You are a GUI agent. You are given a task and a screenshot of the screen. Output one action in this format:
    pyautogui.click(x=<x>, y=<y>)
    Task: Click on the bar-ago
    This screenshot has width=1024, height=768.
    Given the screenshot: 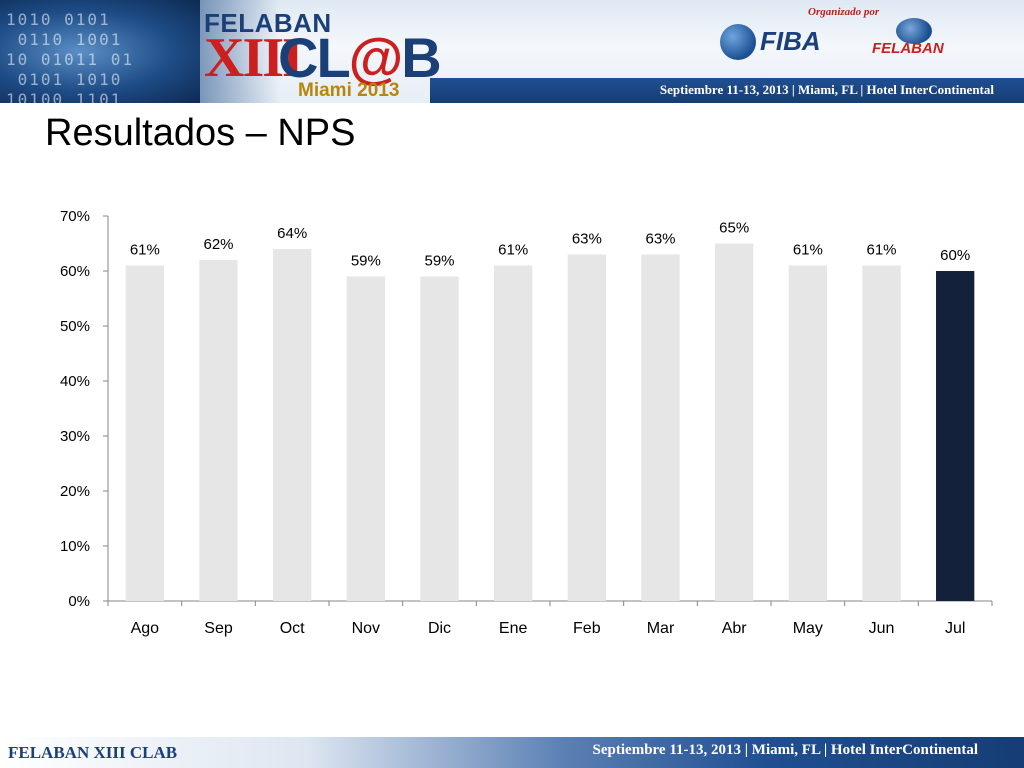 What is the action you would take?
    pyautogui.click(x=144, y=433)
    